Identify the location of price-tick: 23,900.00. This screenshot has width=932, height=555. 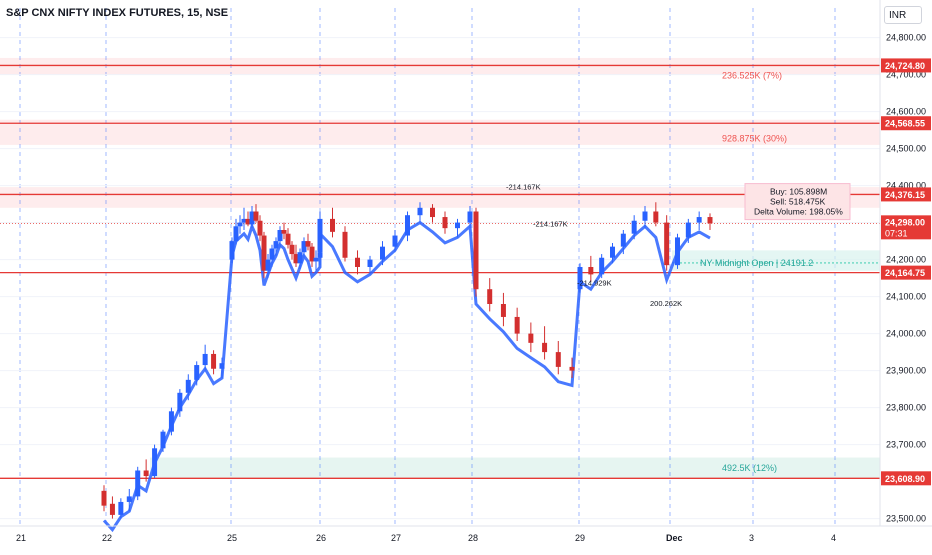
(906, 371).